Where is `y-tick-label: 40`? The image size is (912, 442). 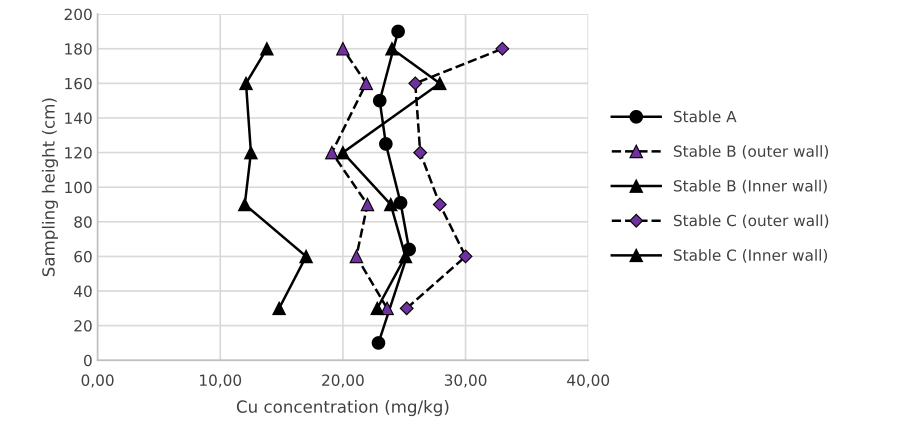
y-tick-label: 40 is located at coordinates (83, 291).